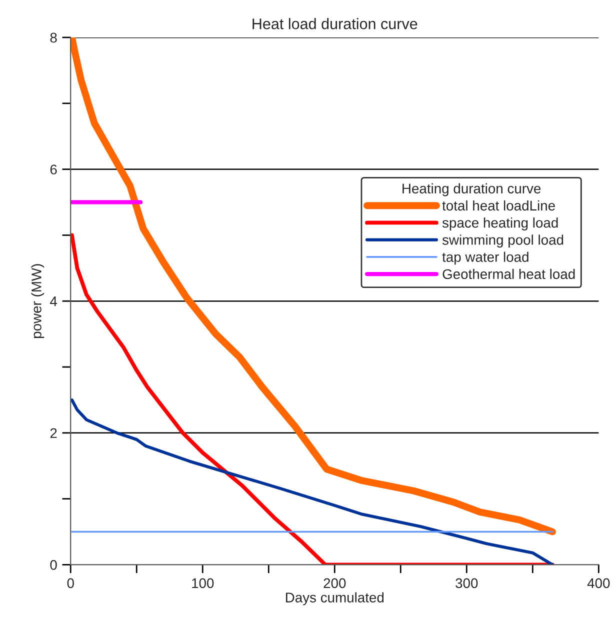 The width and height of the screenshot is (614, 624). Describe the element at coordinates (500, 224) in the screenshot. I see `legend-label: space heating load` at that location.